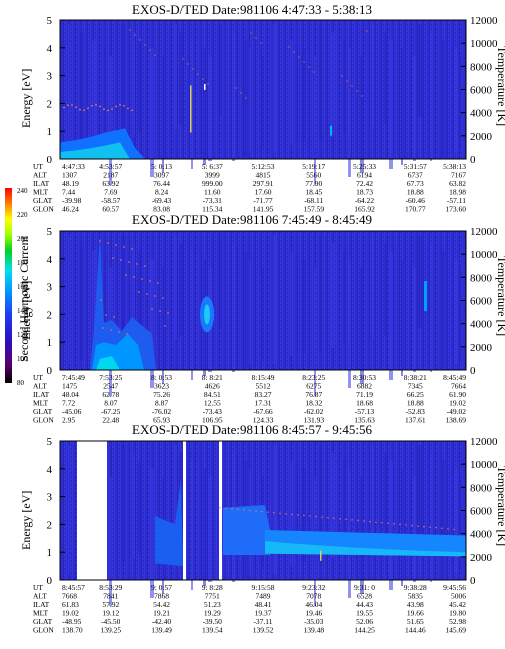 The height and width of the screenshot is (649, 505). What do you see at coordinates (313, 175) in the screenshot?
I see `table-cell: 5560` at bounding box center [313, 175].